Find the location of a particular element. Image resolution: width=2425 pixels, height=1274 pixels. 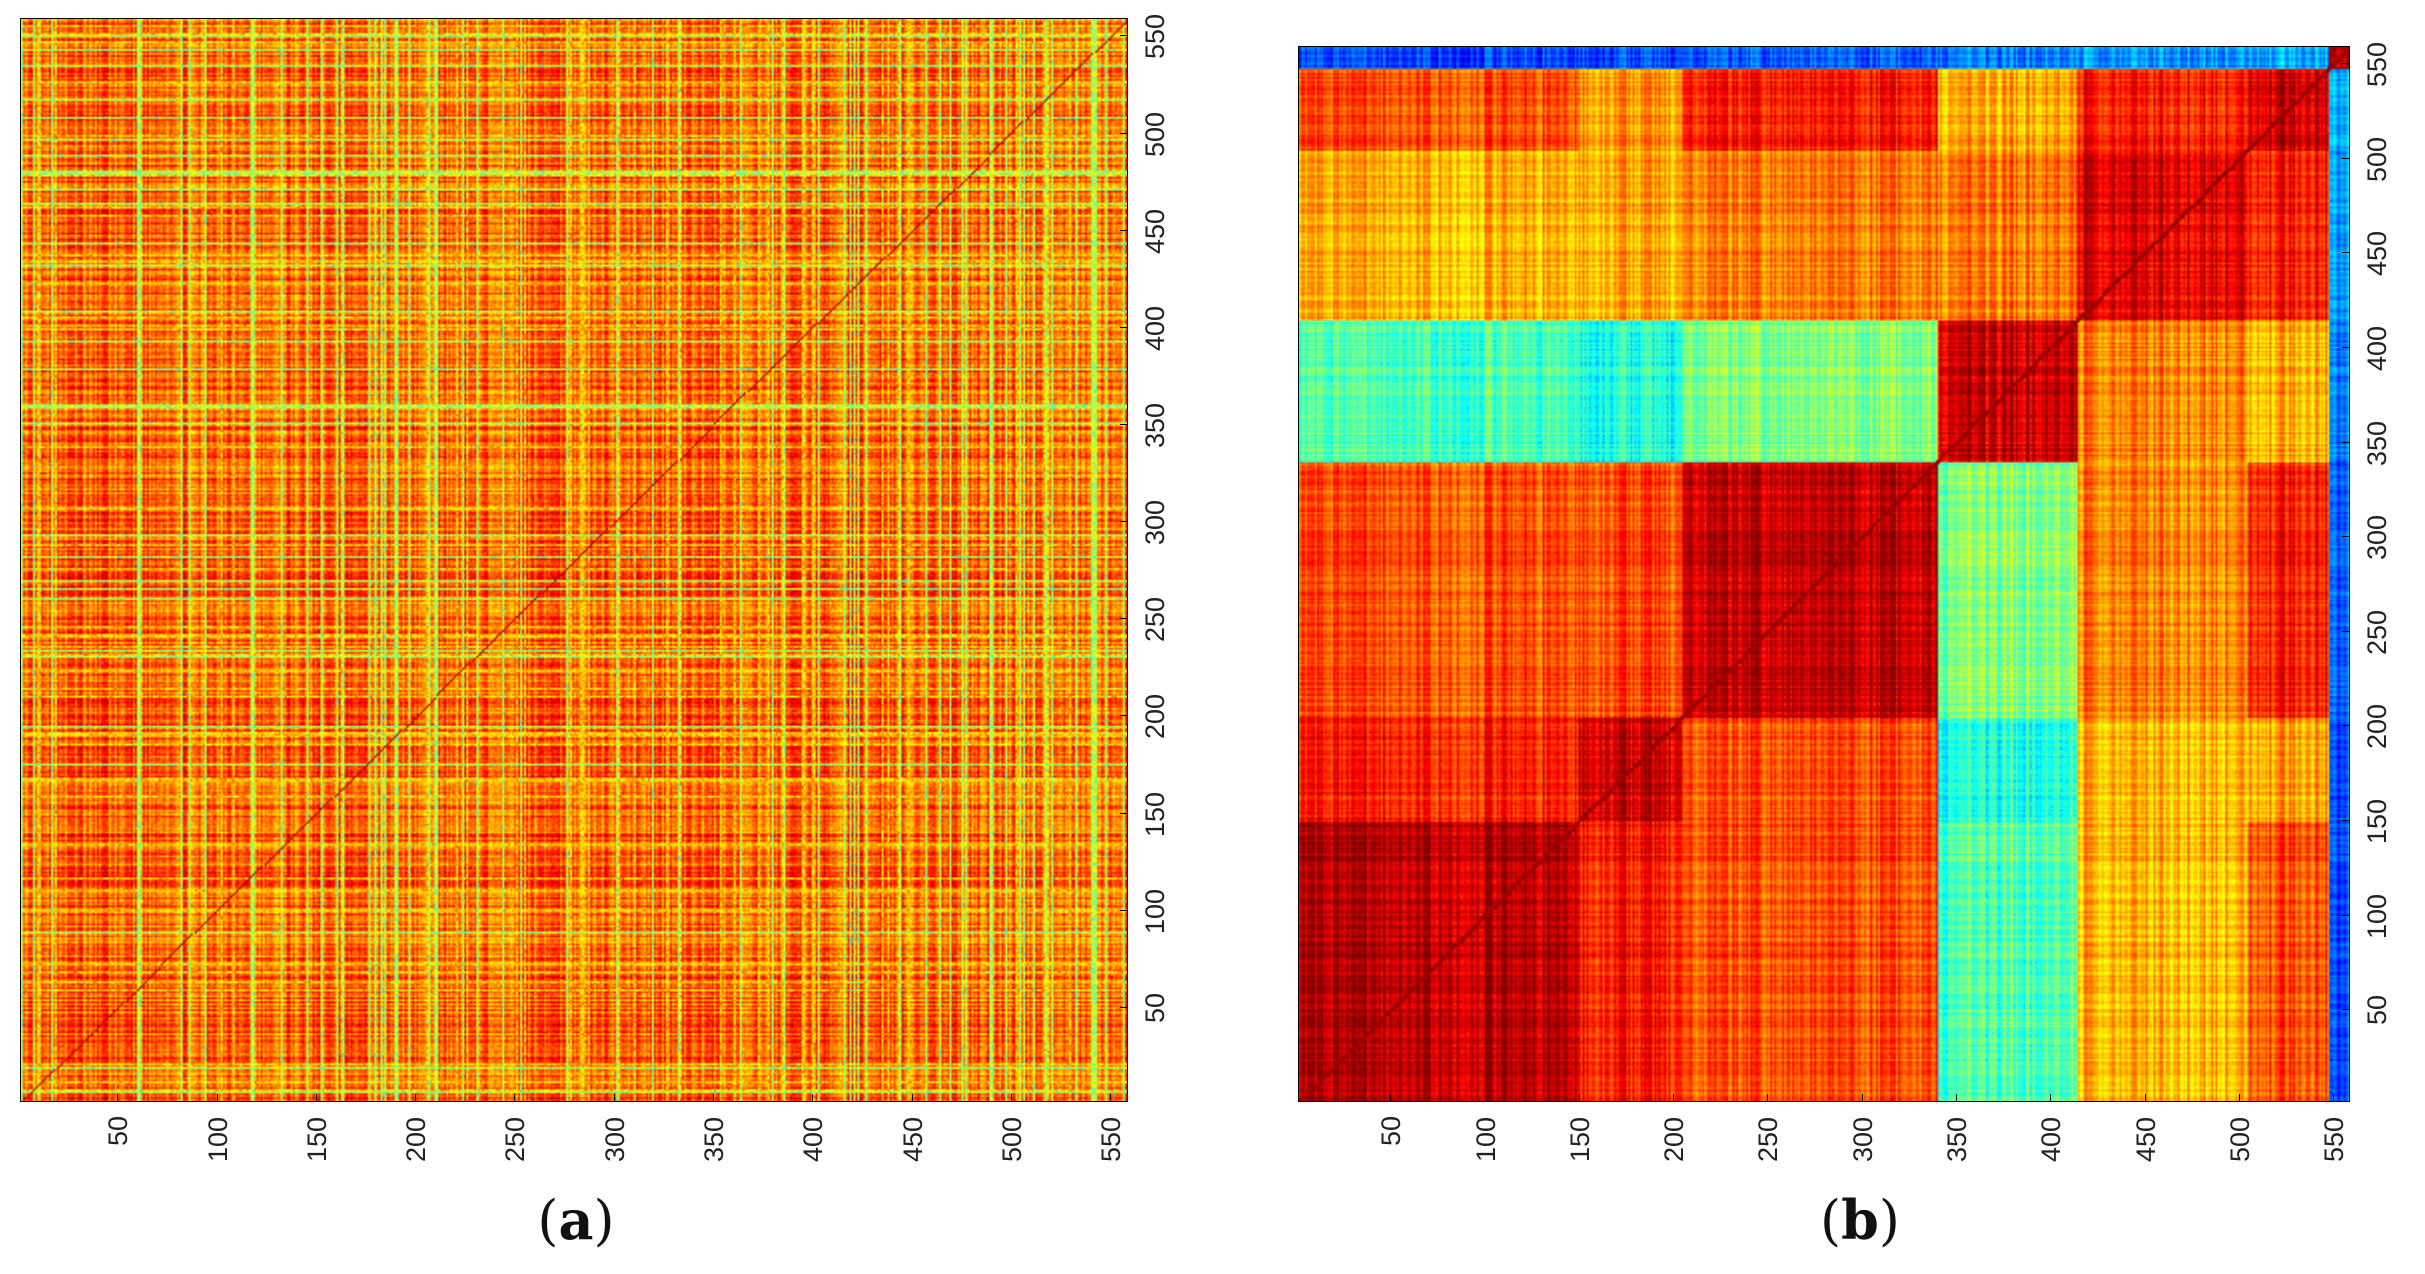

panel-label-b: (b) is located at coordinates (1860, 1220).